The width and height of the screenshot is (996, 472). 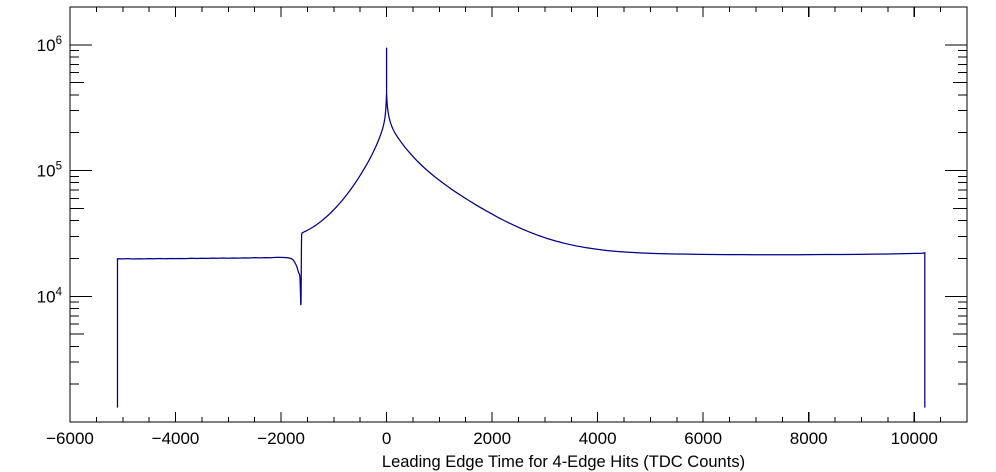 I want to click on x-tick-label: 6000, so click(x=703, y=438).